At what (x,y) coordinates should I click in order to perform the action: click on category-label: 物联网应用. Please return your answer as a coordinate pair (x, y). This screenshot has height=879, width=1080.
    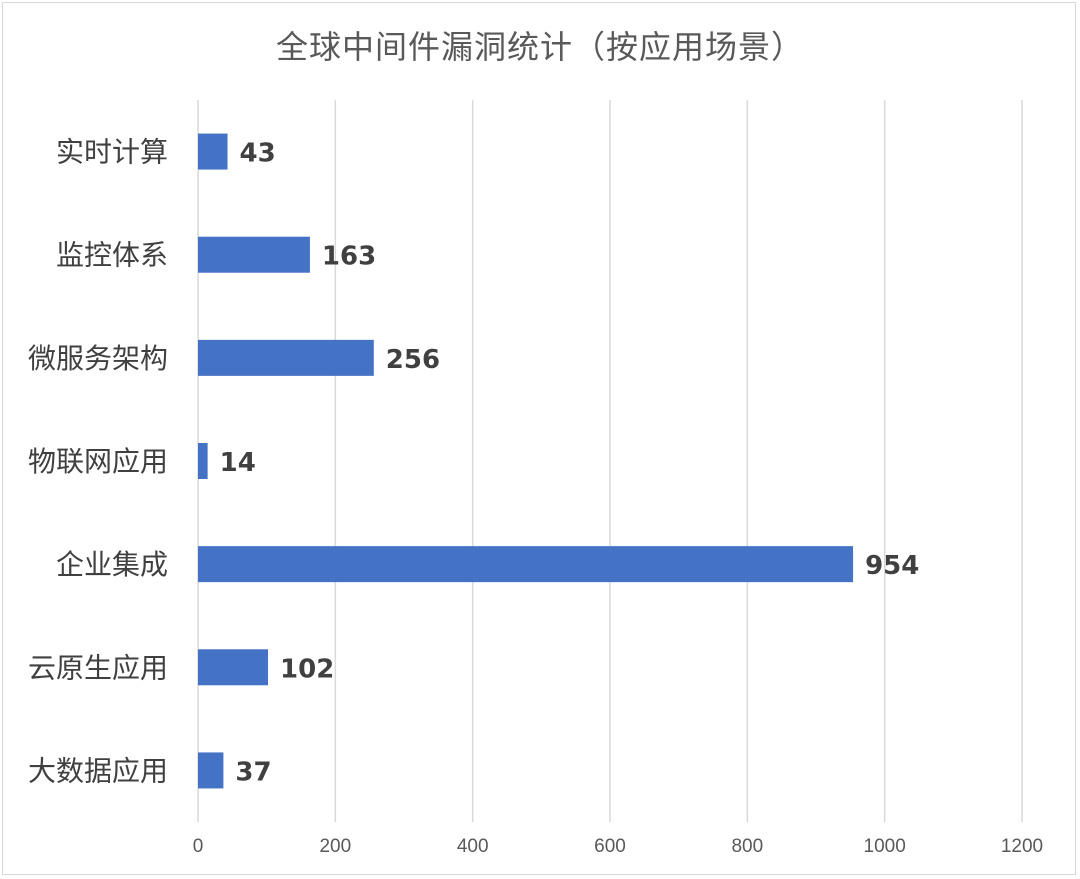
    Looking at the image, I should click on (98, 461).